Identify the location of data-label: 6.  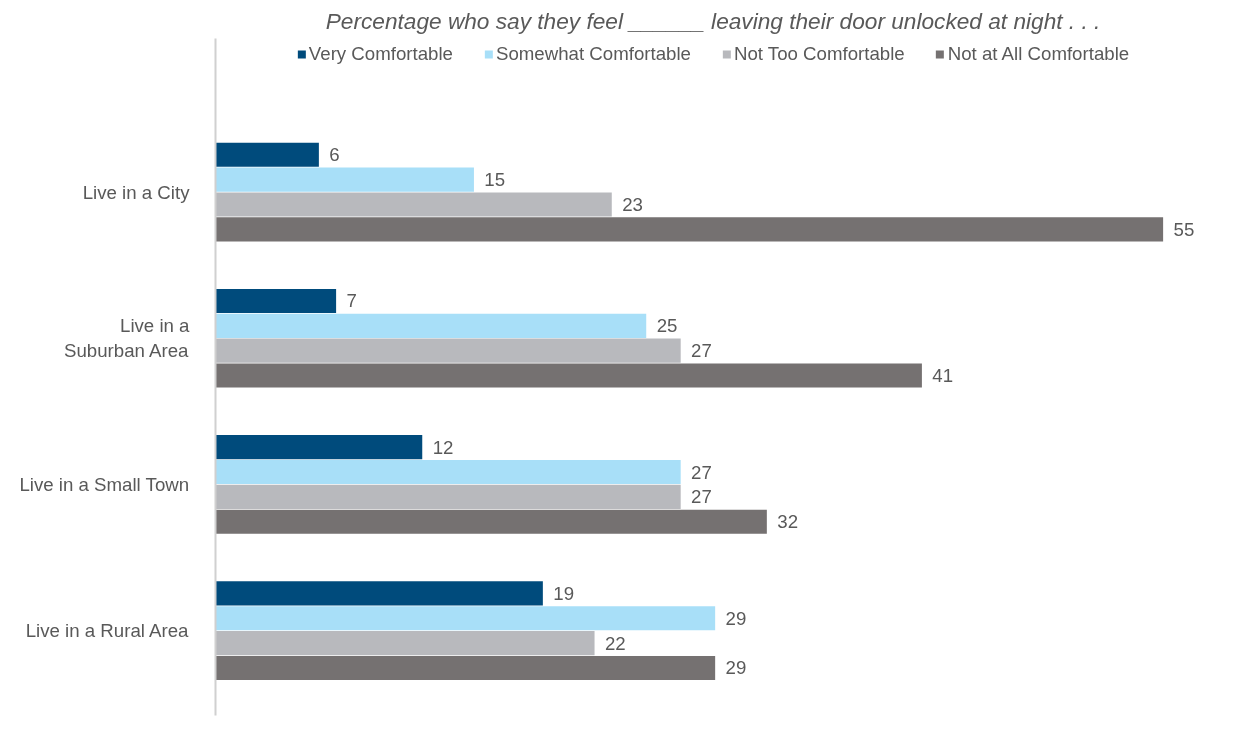
(334, 155).